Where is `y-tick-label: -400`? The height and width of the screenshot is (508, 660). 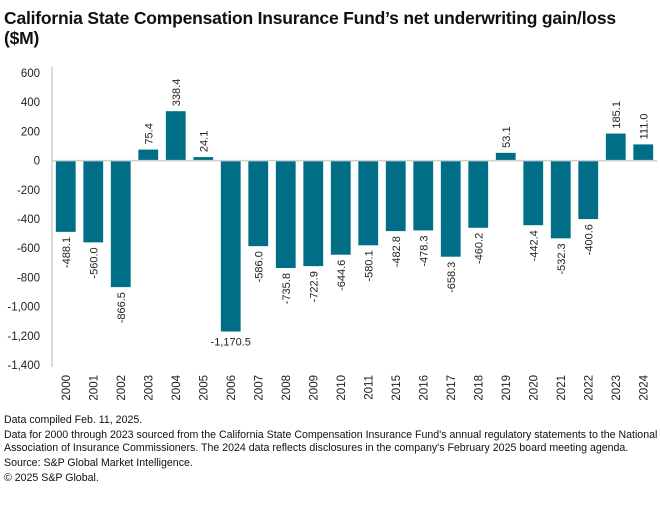
y-tick-label: -400 is located at coordinates (28, 220).